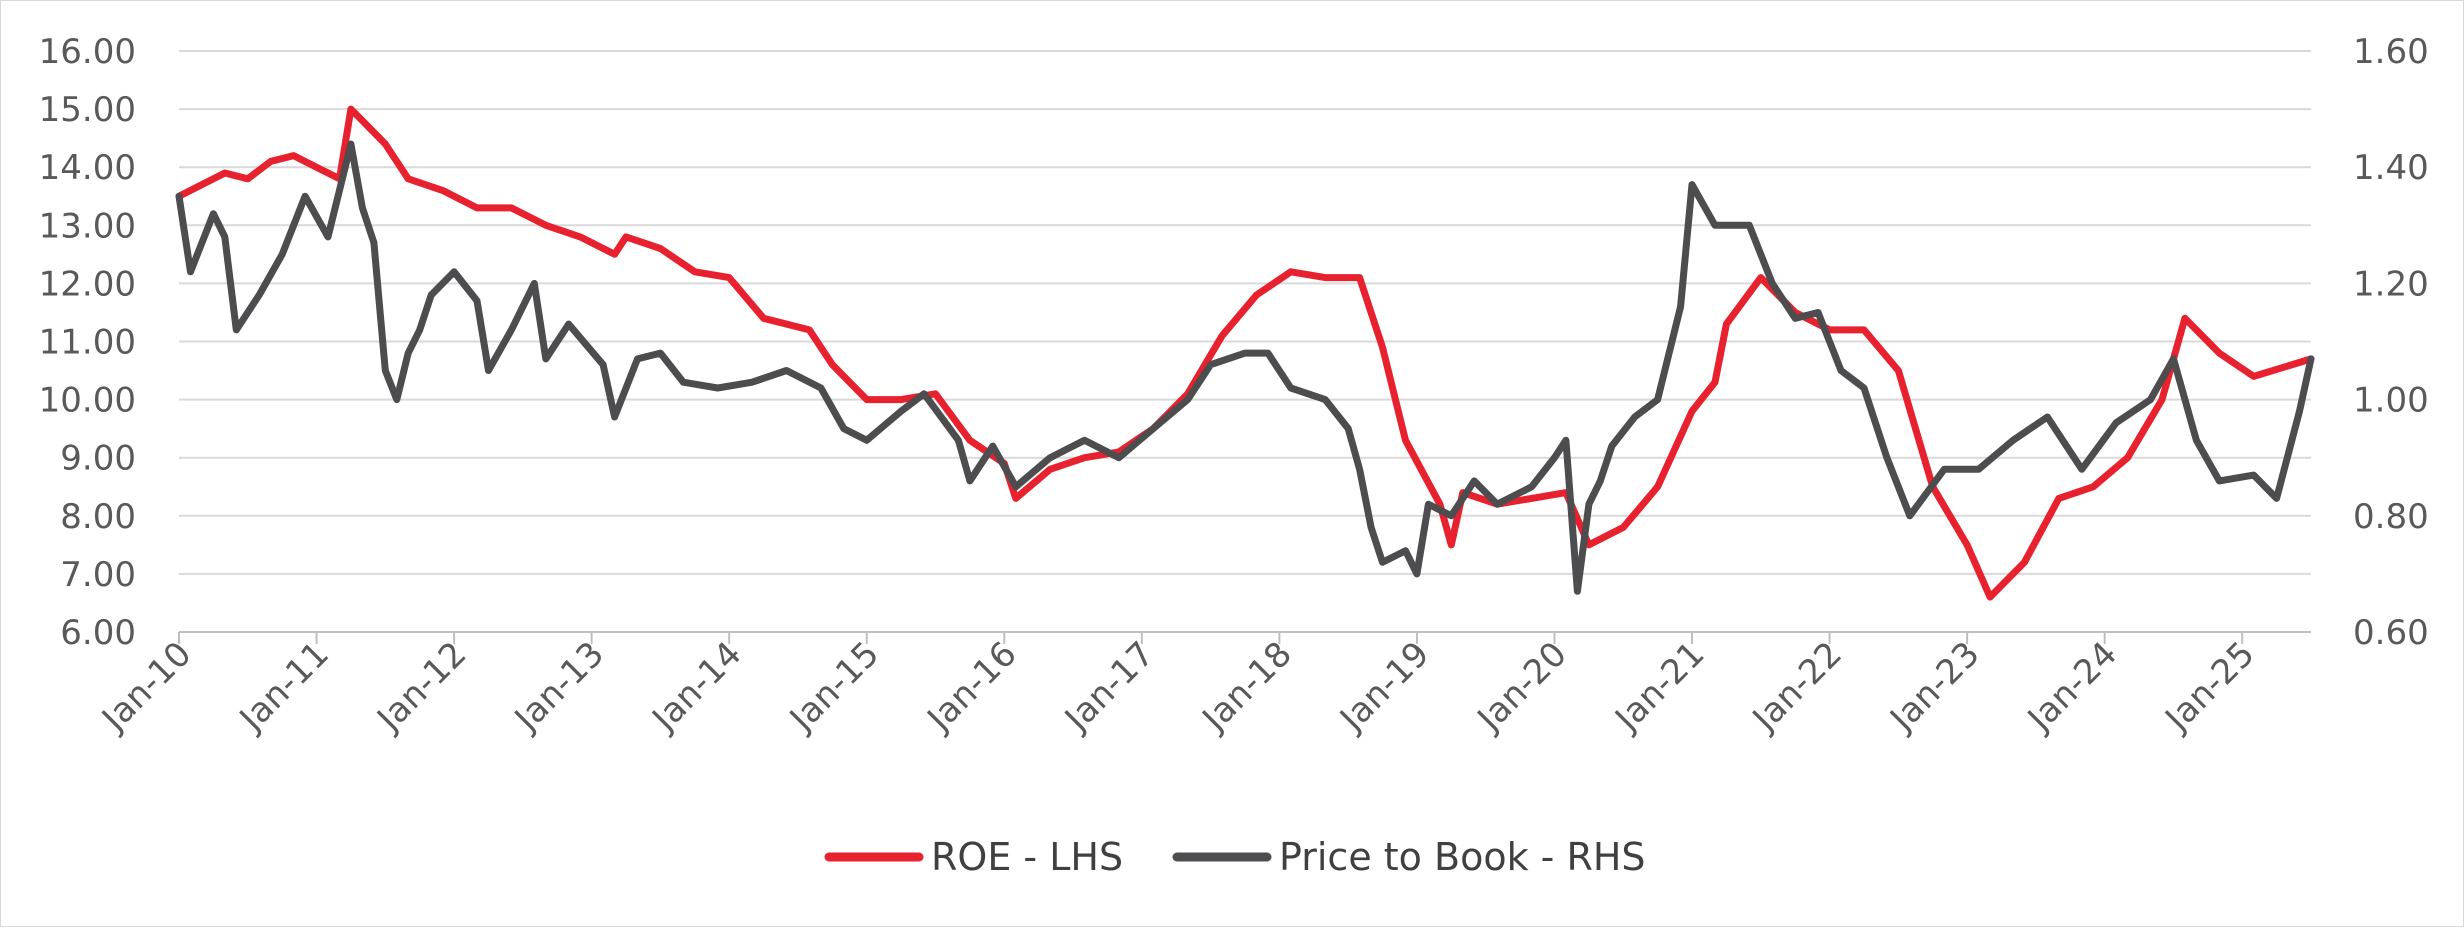 The height and width of the screenshot is (931, 2464). What do you see at coordinates (2072, 687) in the screenshot?
I see `x-tick-label: Jan-24` at bounding box center [2072, 687].